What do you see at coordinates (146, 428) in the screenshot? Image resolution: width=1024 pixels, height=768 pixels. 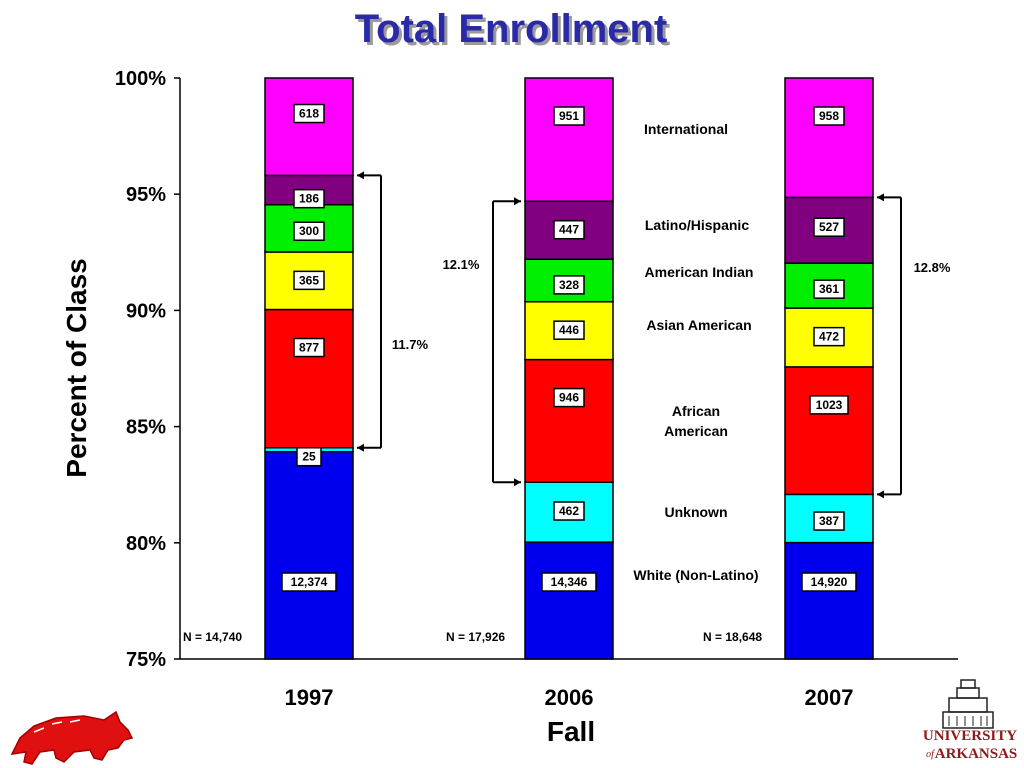 I see `y-tick-label: 85%` at bounding box center [146, 428].